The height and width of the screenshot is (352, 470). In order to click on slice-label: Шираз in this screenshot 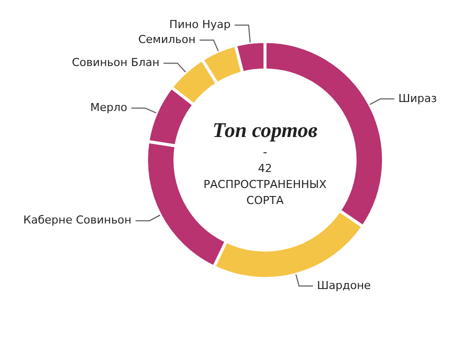, I will do `click(417, 98)`.